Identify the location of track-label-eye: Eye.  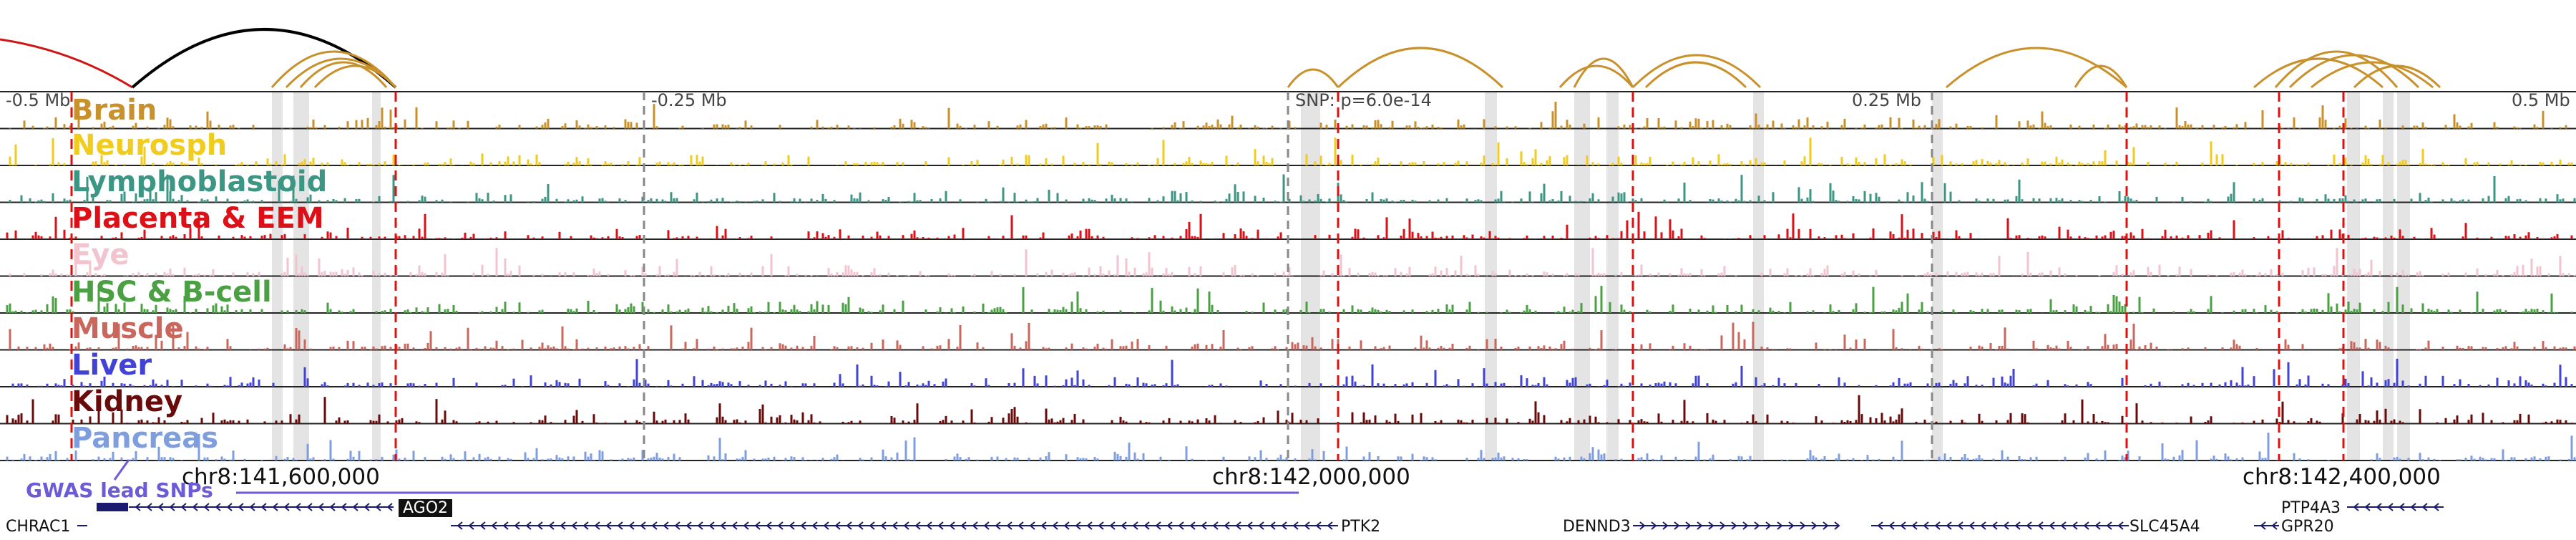
(101, 254).